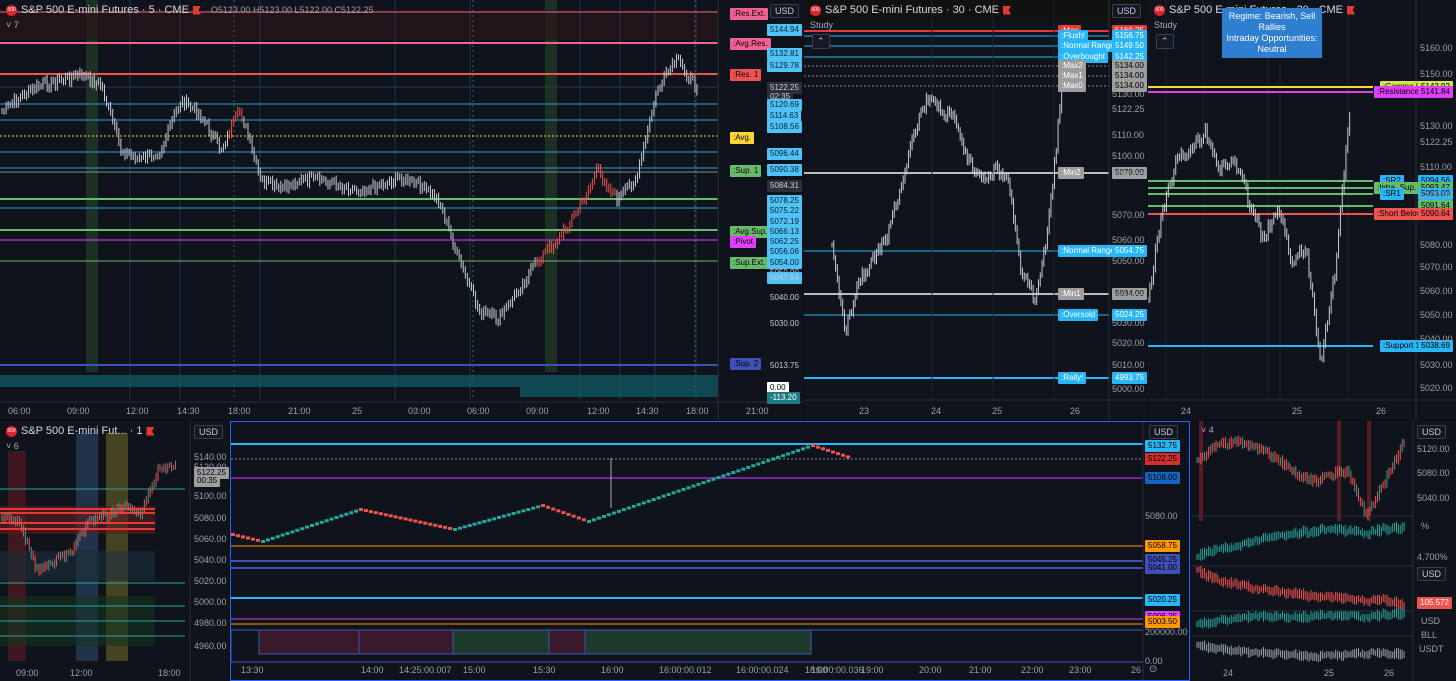 The height and width of the screenshot is (681, 1456). Describe the element at coordinates (1401, 92) in the screenshot. I see `level-label-tag: :Resistance 1` at that location.